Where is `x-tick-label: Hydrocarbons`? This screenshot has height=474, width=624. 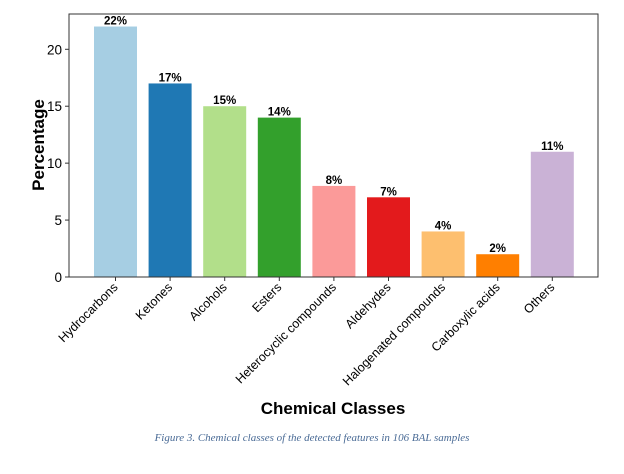 x-tick-label: Hydrocarbons is located at coordinates (88, 312).